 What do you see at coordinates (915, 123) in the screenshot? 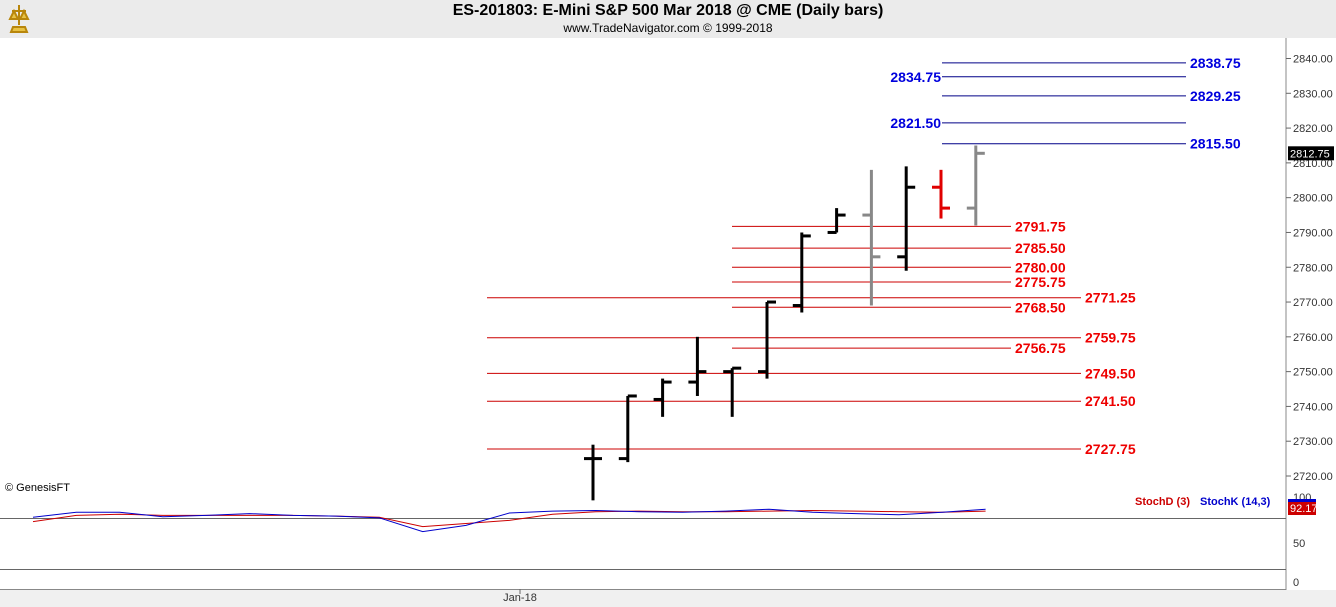
I see `resistance-label: 2821.50` at bounding box center [915, 123].